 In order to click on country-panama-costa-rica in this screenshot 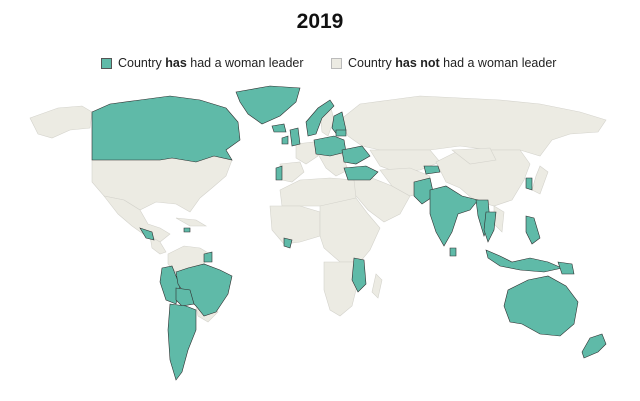, I will do `click(147, 234)`.